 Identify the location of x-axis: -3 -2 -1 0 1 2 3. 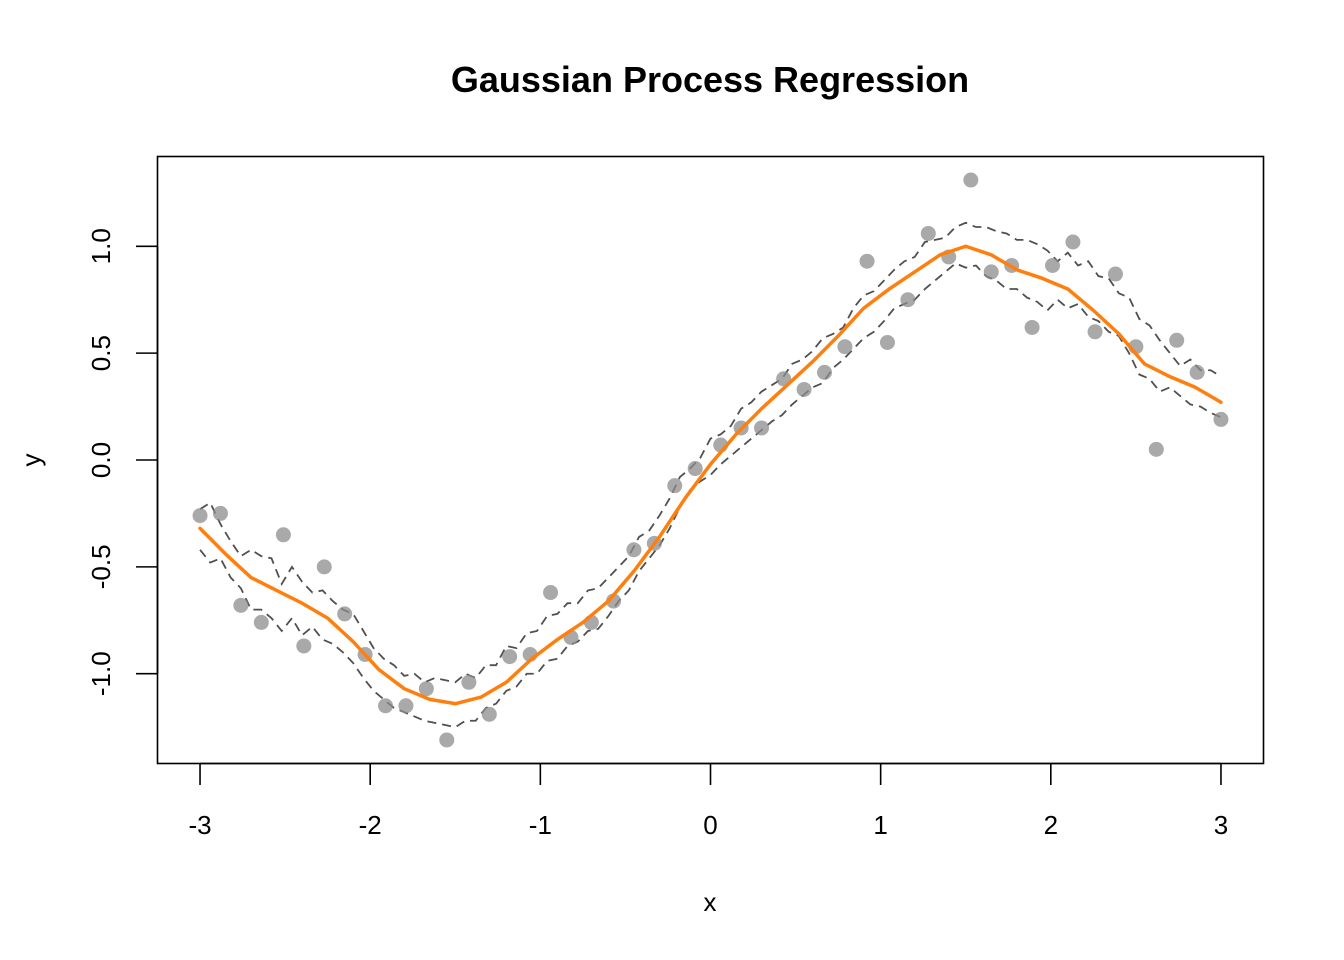
(708, 801).